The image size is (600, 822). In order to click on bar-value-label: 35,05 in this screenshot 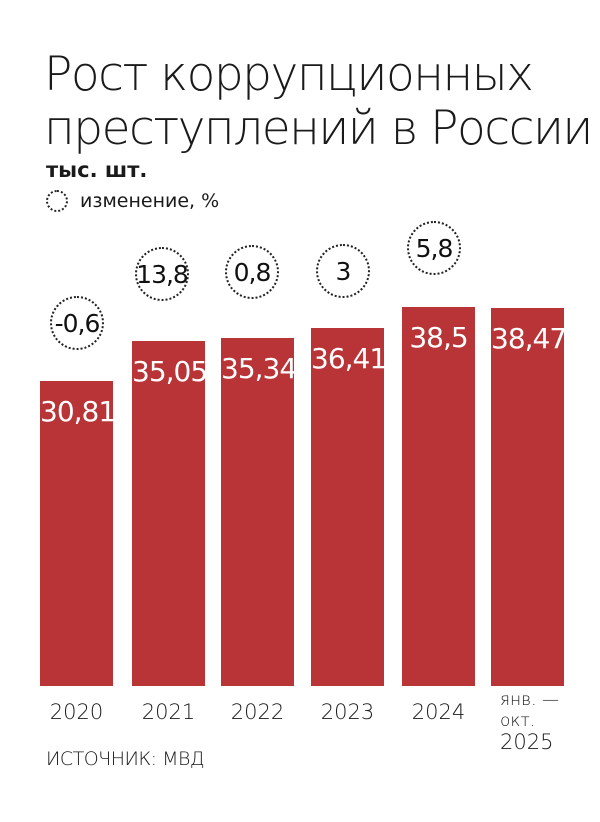, I will do `click(170, 371)`.